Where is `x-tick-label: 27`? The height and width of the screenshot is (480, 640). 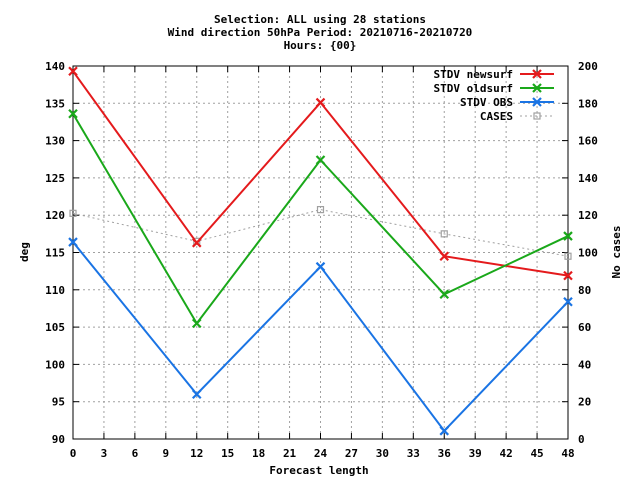
x-tick-label: 27 is located at coordinates (351, 453).